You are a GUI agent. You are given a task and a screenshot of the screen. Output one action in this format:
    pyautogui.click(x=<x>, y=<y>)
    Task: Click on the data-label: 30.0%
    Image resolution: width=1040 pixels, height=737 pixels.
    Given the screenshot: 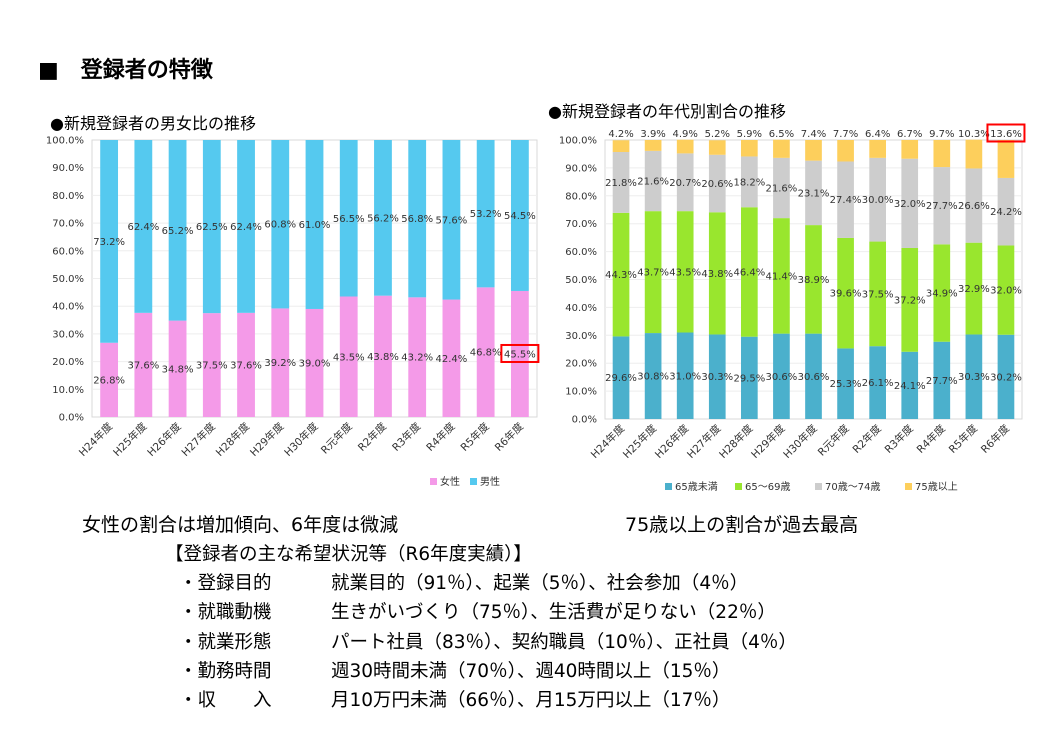 What is the action you would take?
    pyautogui.click(x=878, y=200)
    